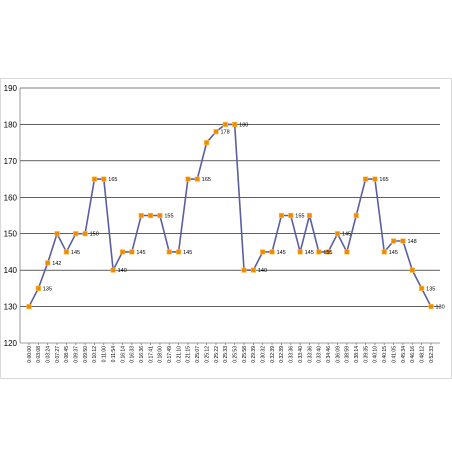 This screenshot has height=452, width=452. I want to click on x-tick-label: 0:03:24, so click(48, 354).